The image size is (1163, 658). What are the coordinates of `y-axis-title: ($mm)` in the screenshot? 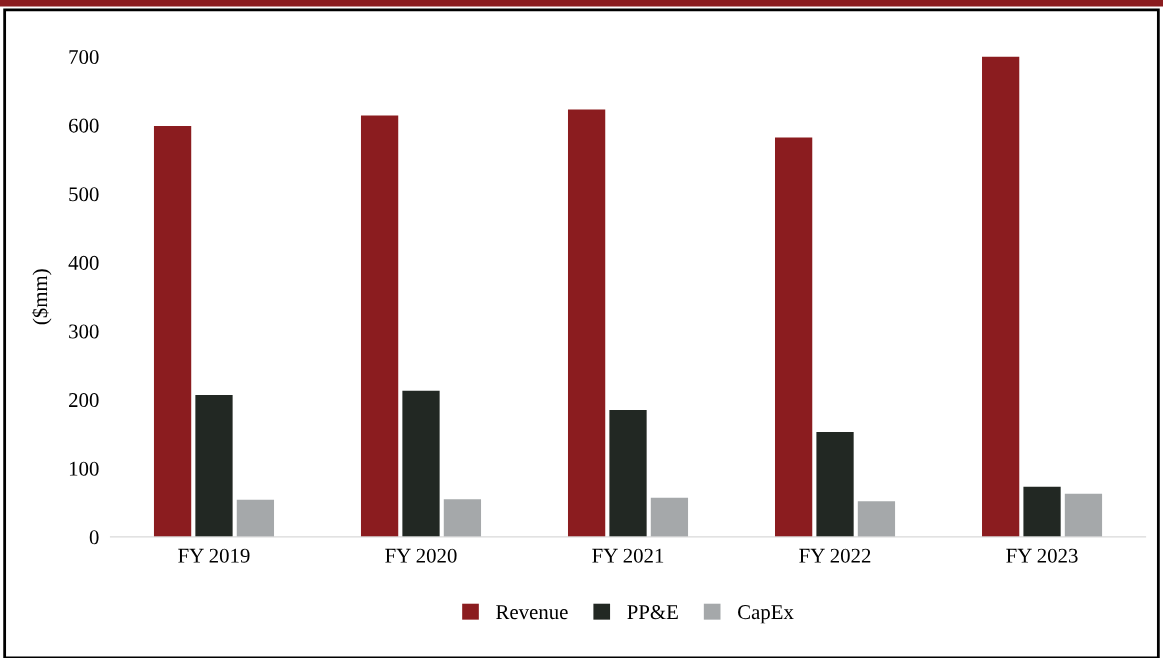 It's located at (41, 297).